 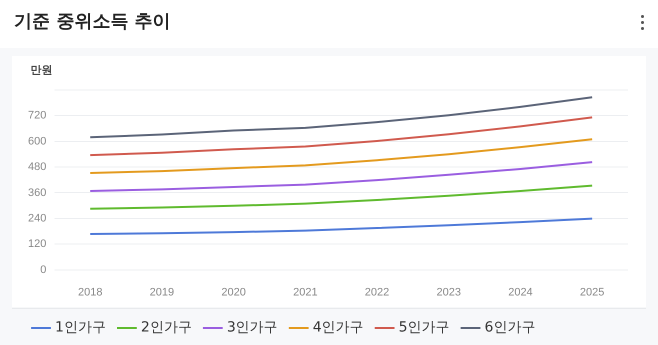 I want to click on legend-label: 5인가구, so click(x=424, y=328).